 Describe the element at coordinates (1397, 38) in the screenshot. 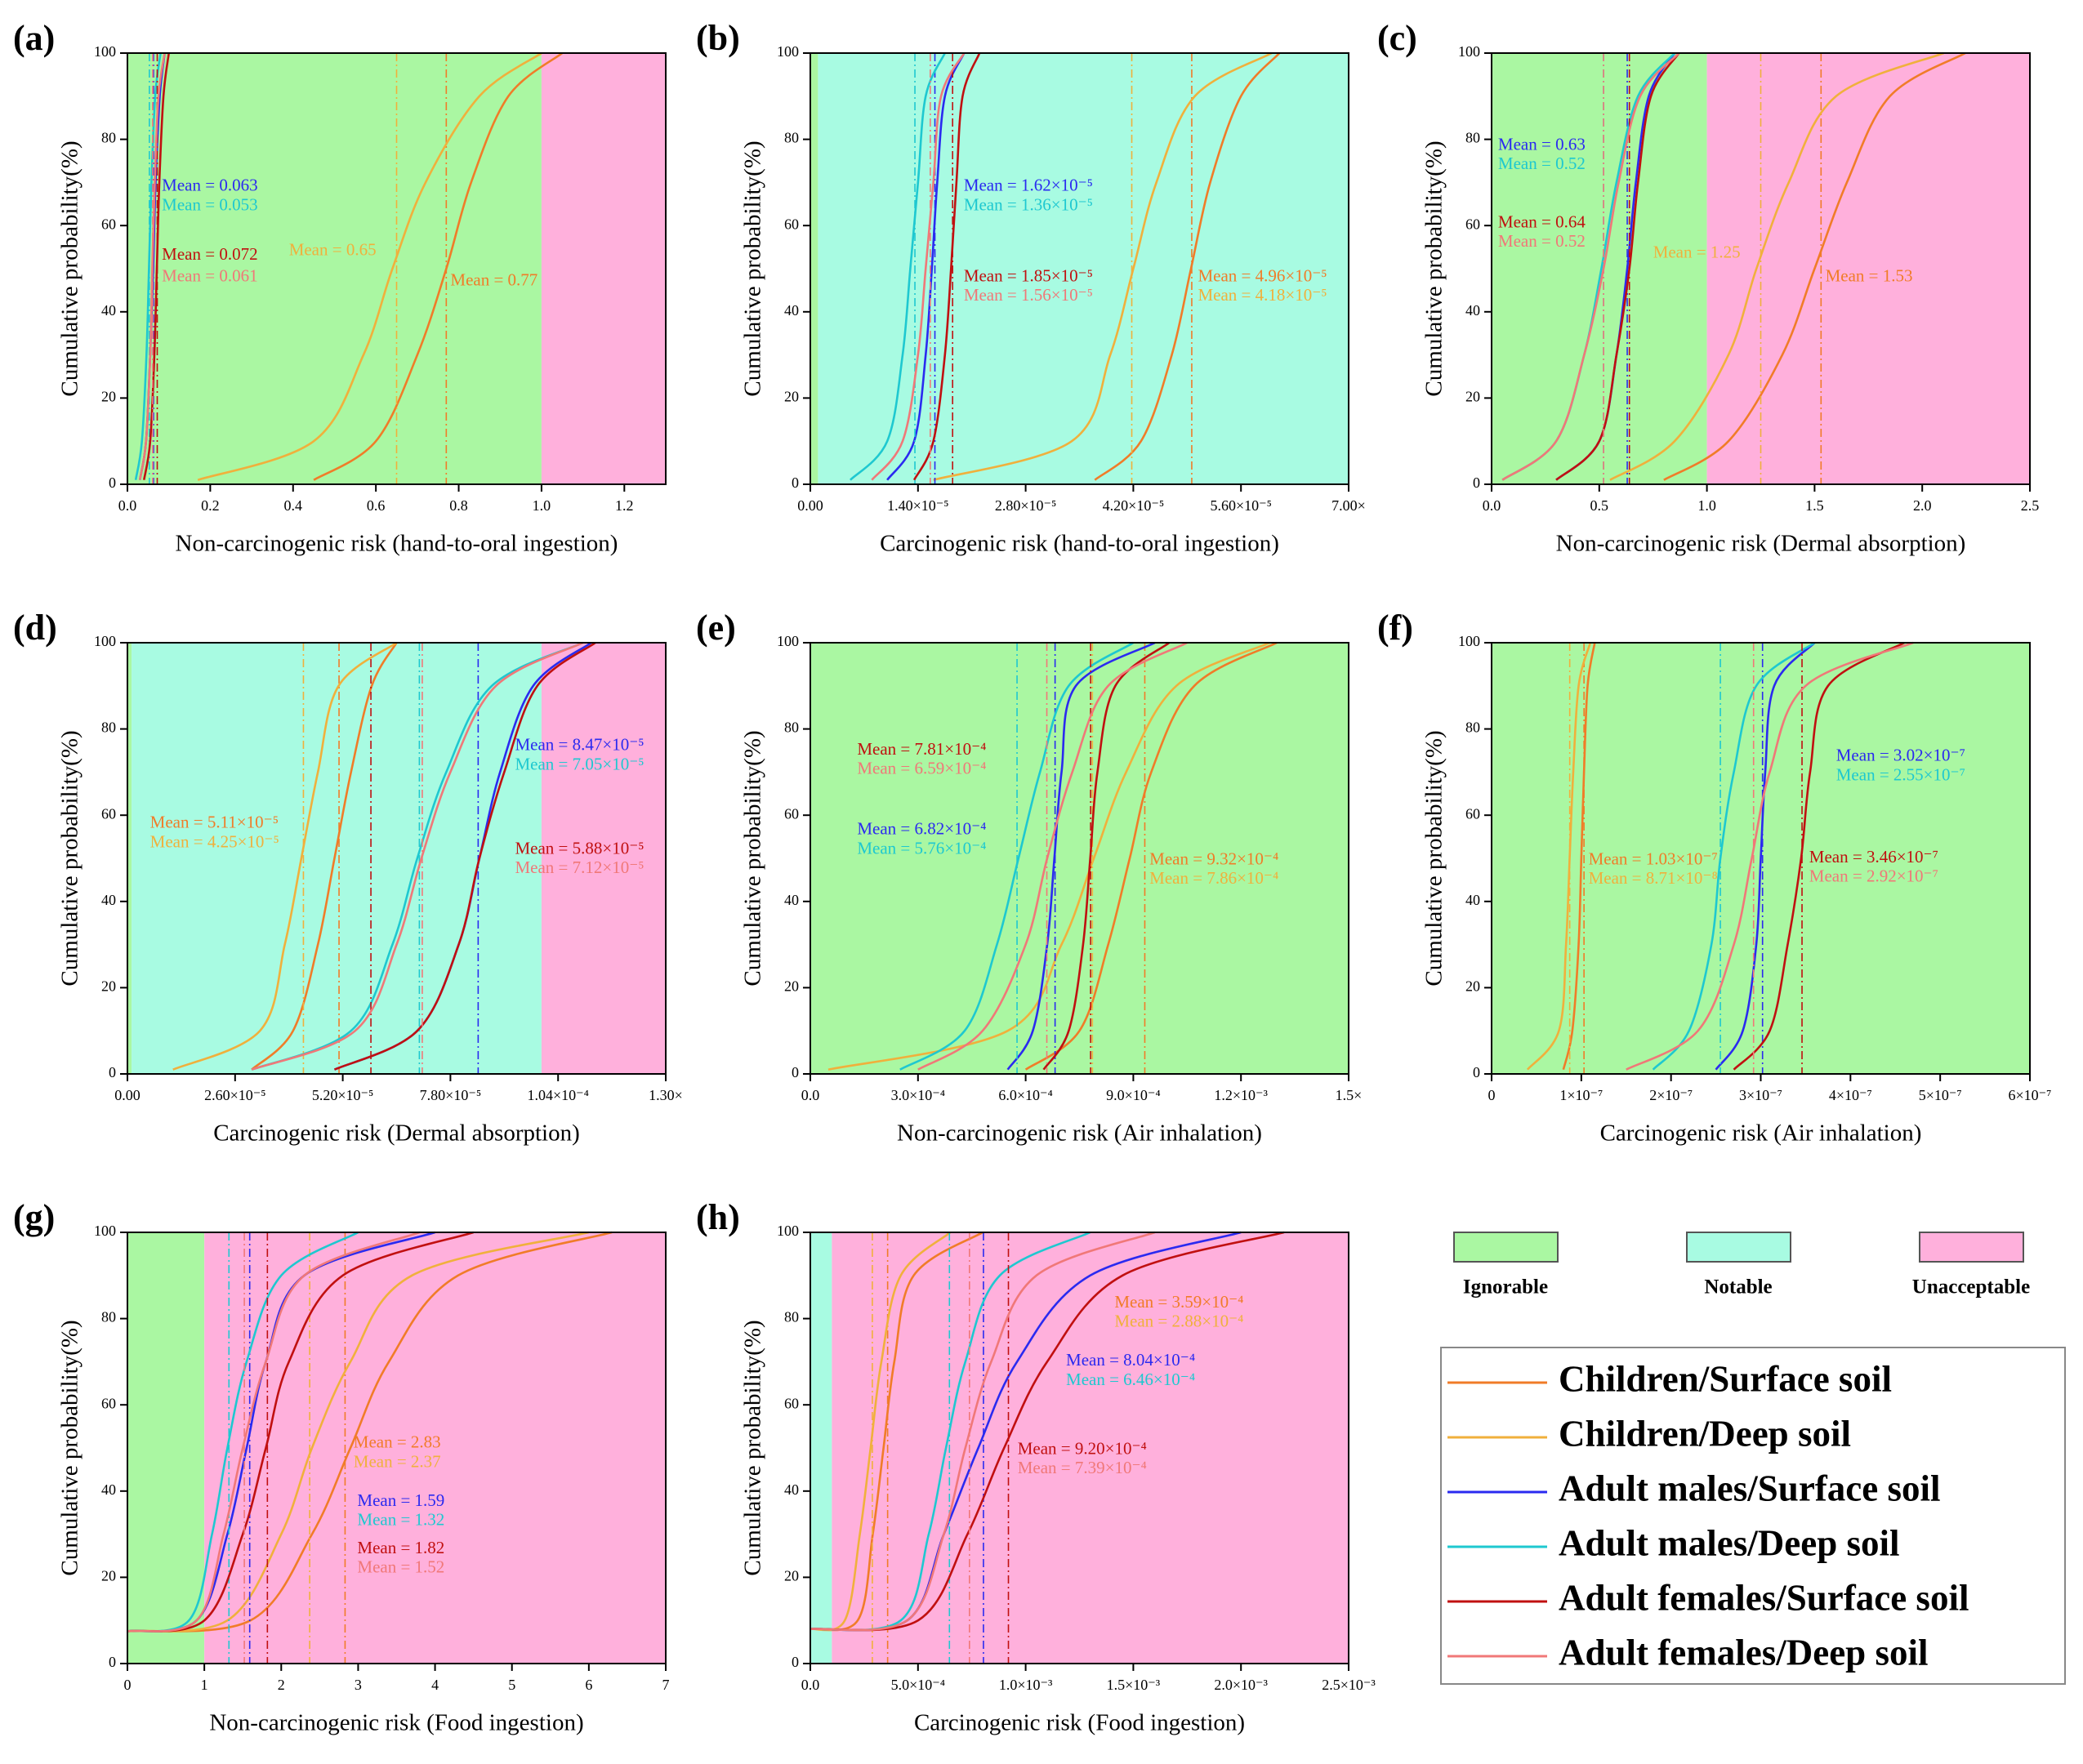

I see `panel-label: (c)` at that location.